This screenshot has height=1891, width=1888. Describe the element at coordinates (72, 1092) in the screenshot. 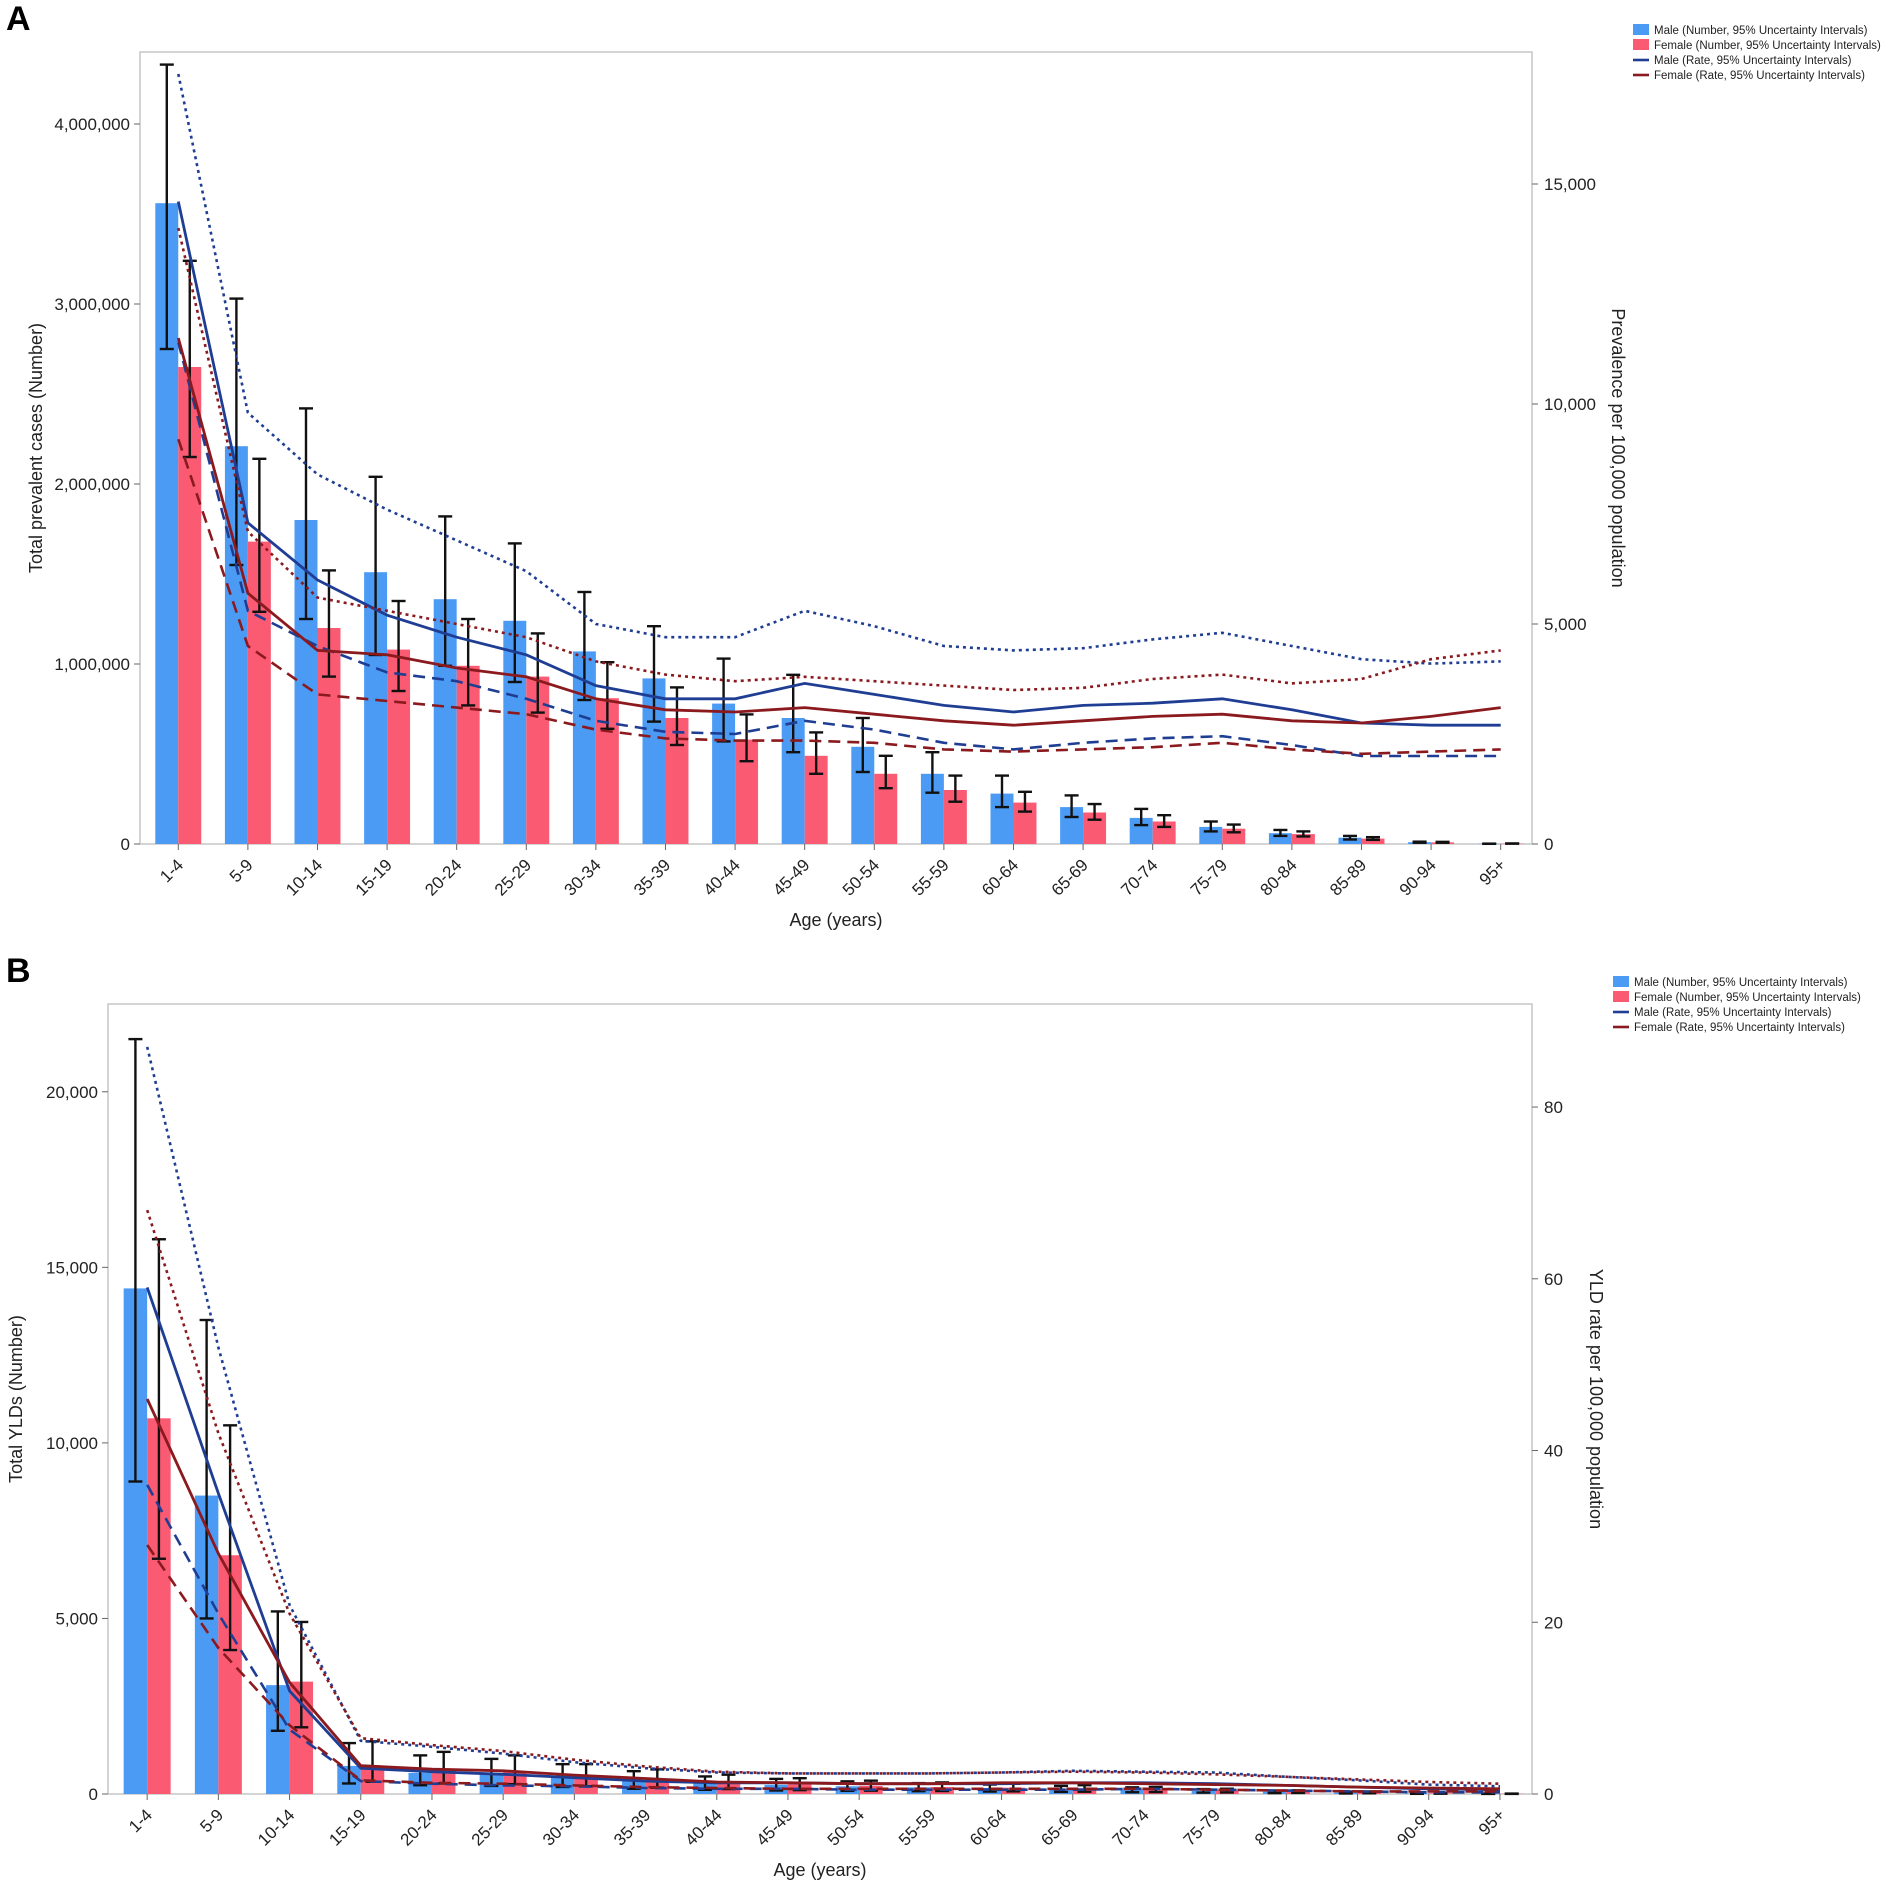

I see `y-tick-label: 20,000` at that location.